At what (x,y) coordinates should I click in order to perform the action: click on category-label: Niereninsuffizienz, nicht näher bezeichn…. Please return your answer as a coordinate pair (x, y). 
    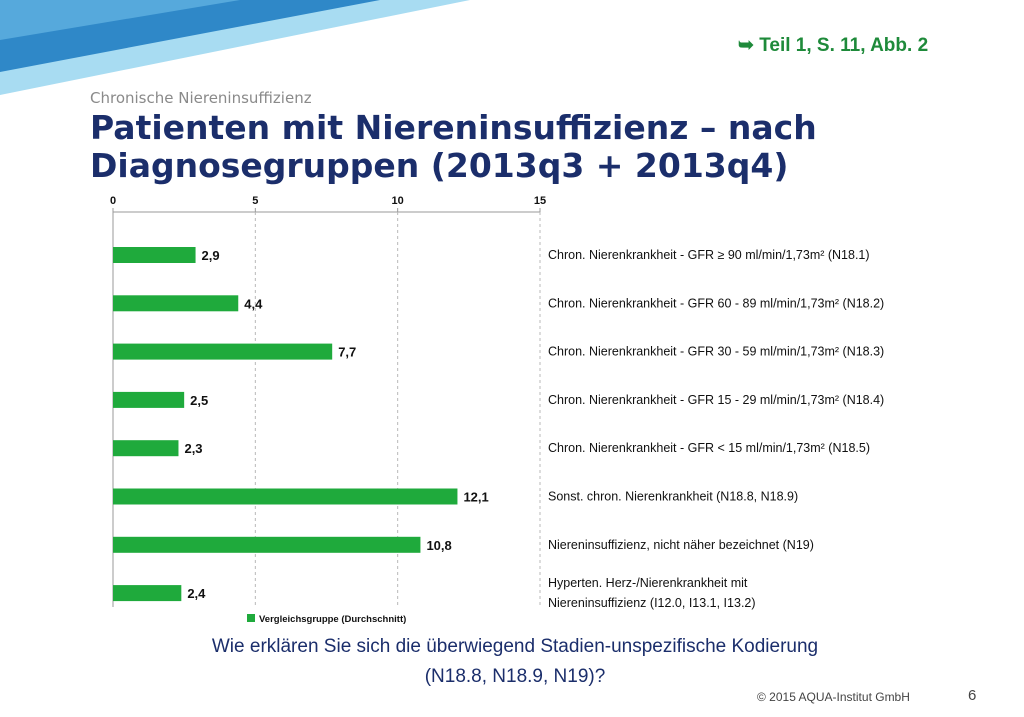
    Looking at the image, I should click on (681, 545).